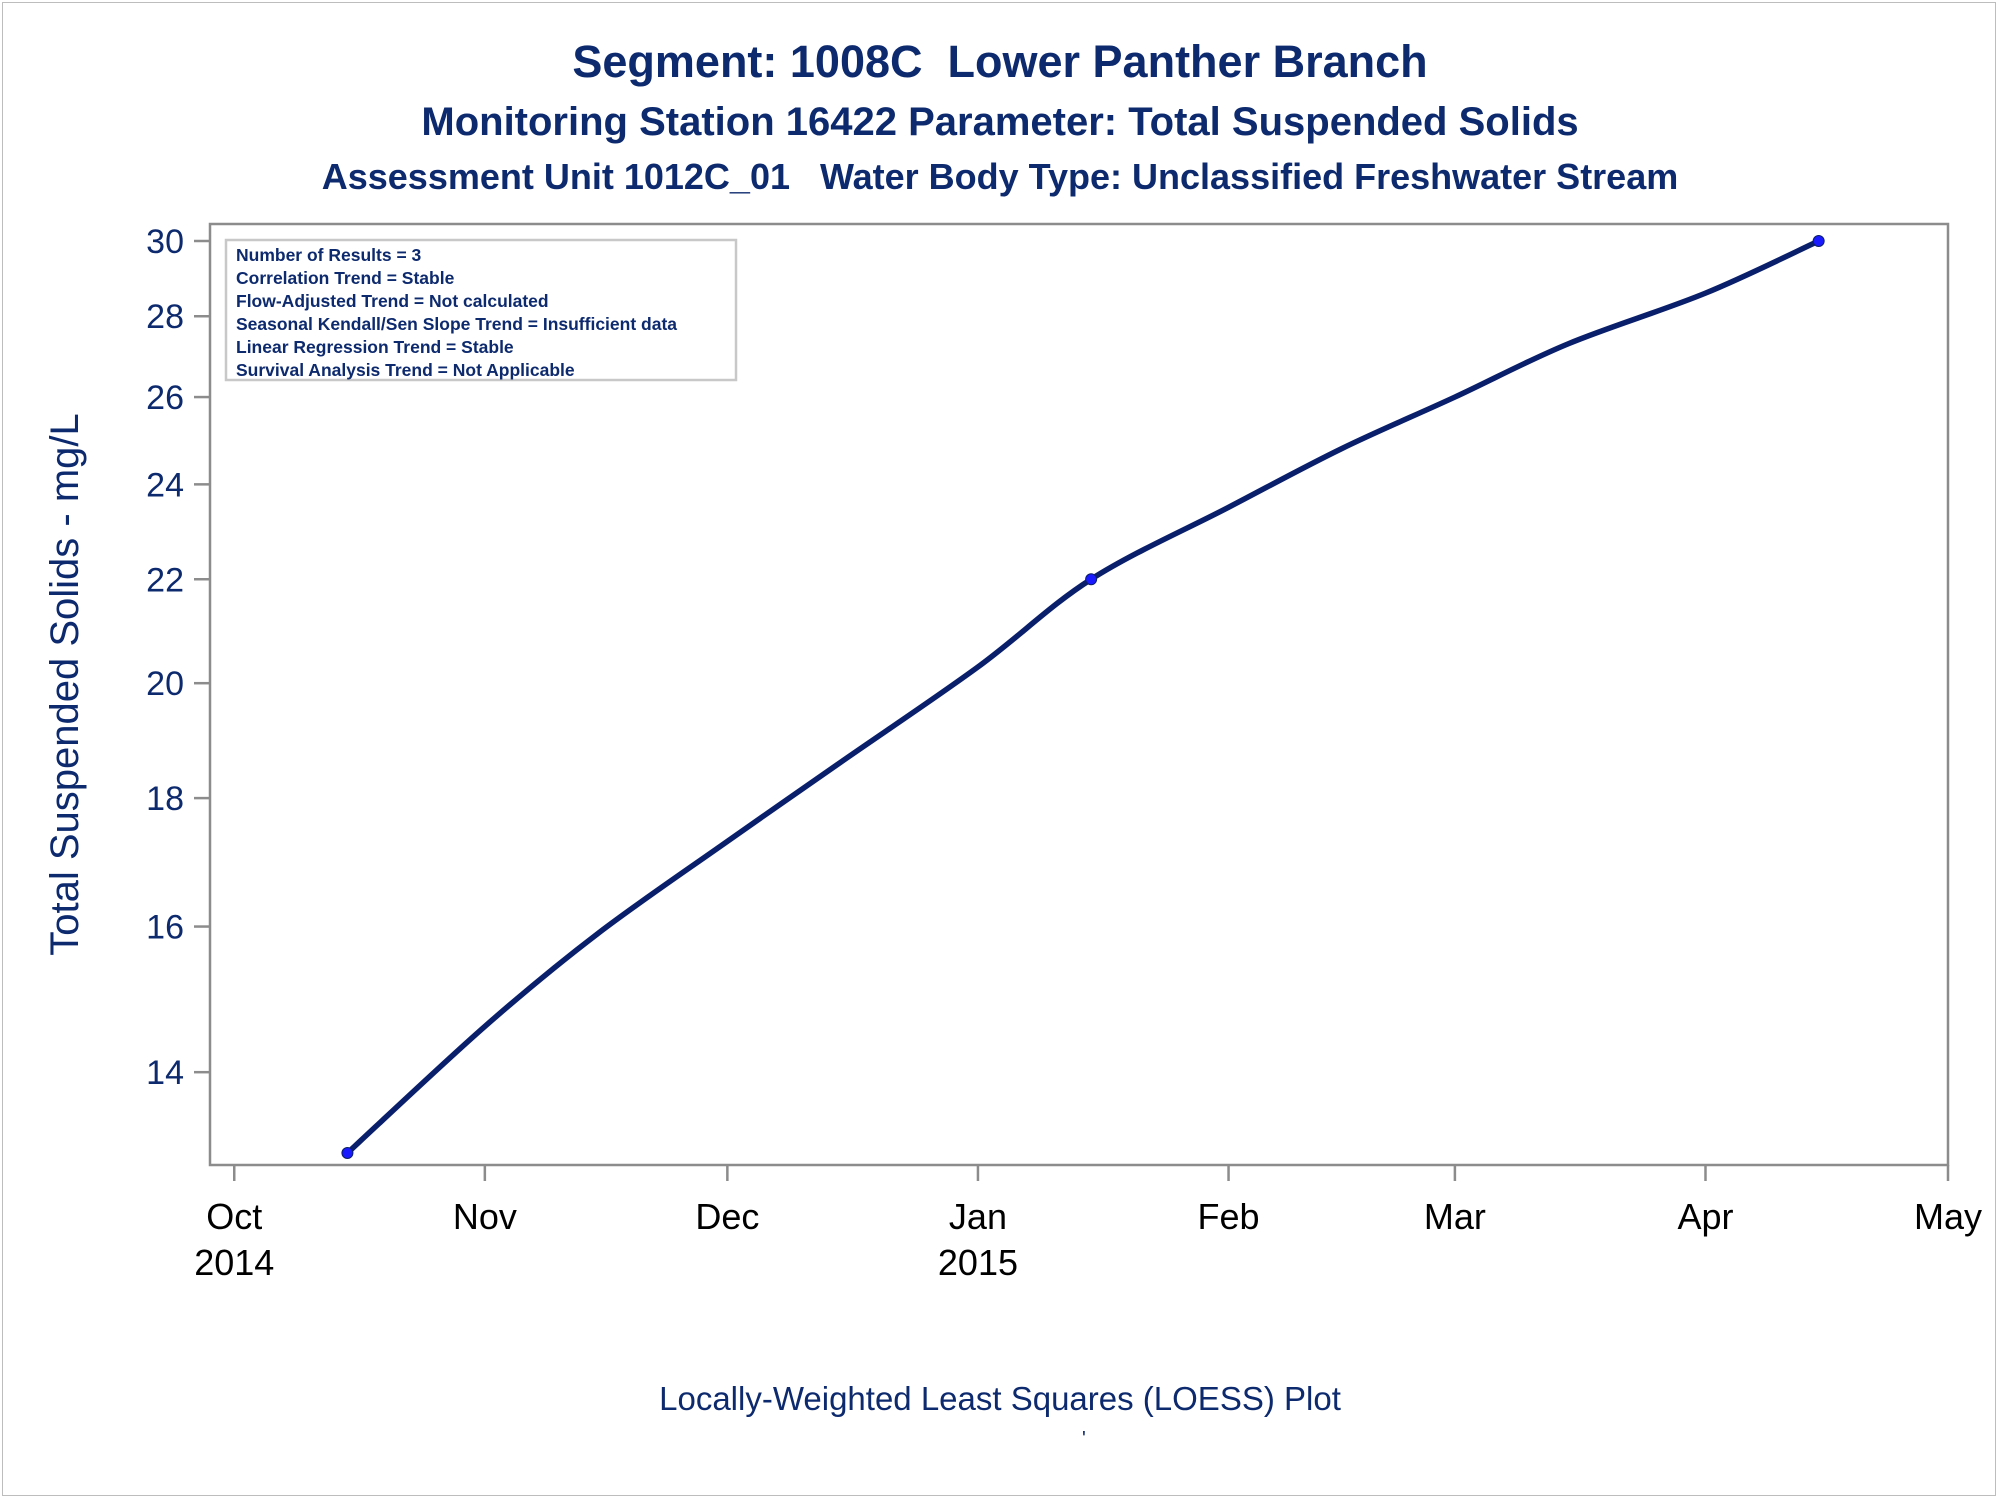 The width and height of the screenshot is (2000, 1500). What do you see at coordinates (165, 684) in the screenshot?
I see `y-tick-label: 20` at bounding box center [165, 684].